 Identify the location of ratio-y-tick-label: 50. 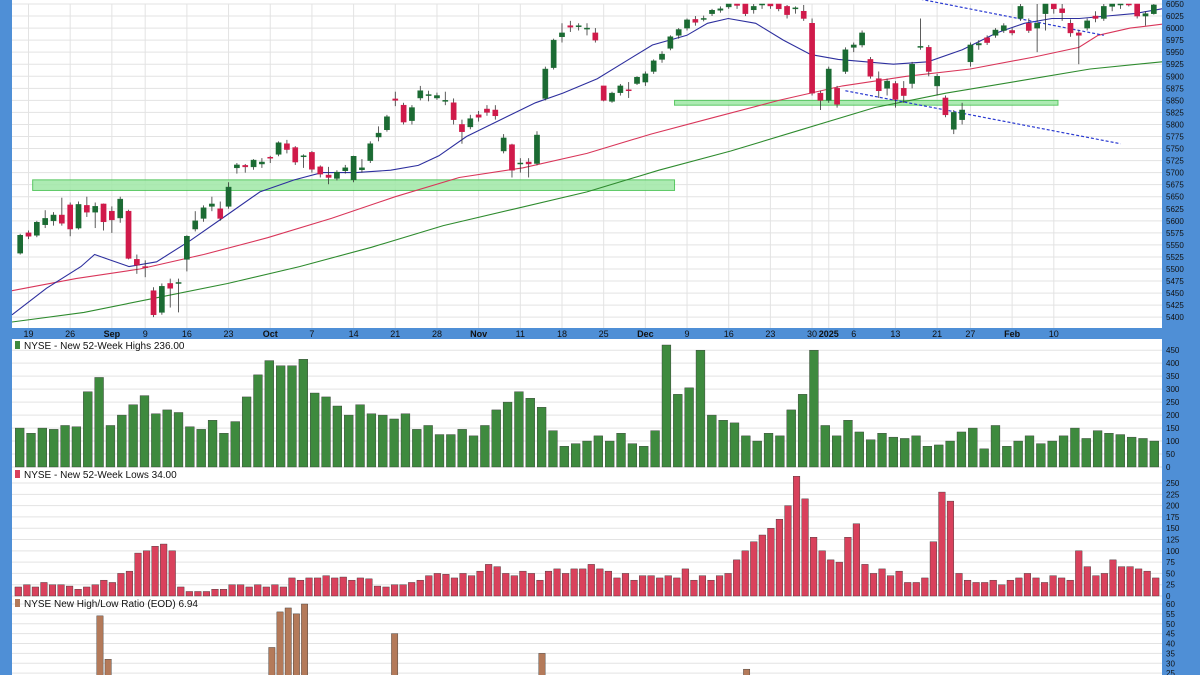
(1170, 624).